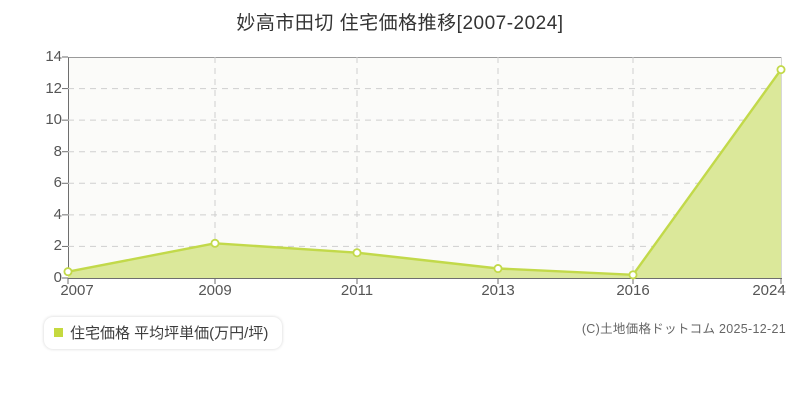  What do you see at coordinates (38, 200) in the screenshot?
I see `y-axis-labels: 0 2 4 6 8 10 12 14` at bounding box center [38, 200].